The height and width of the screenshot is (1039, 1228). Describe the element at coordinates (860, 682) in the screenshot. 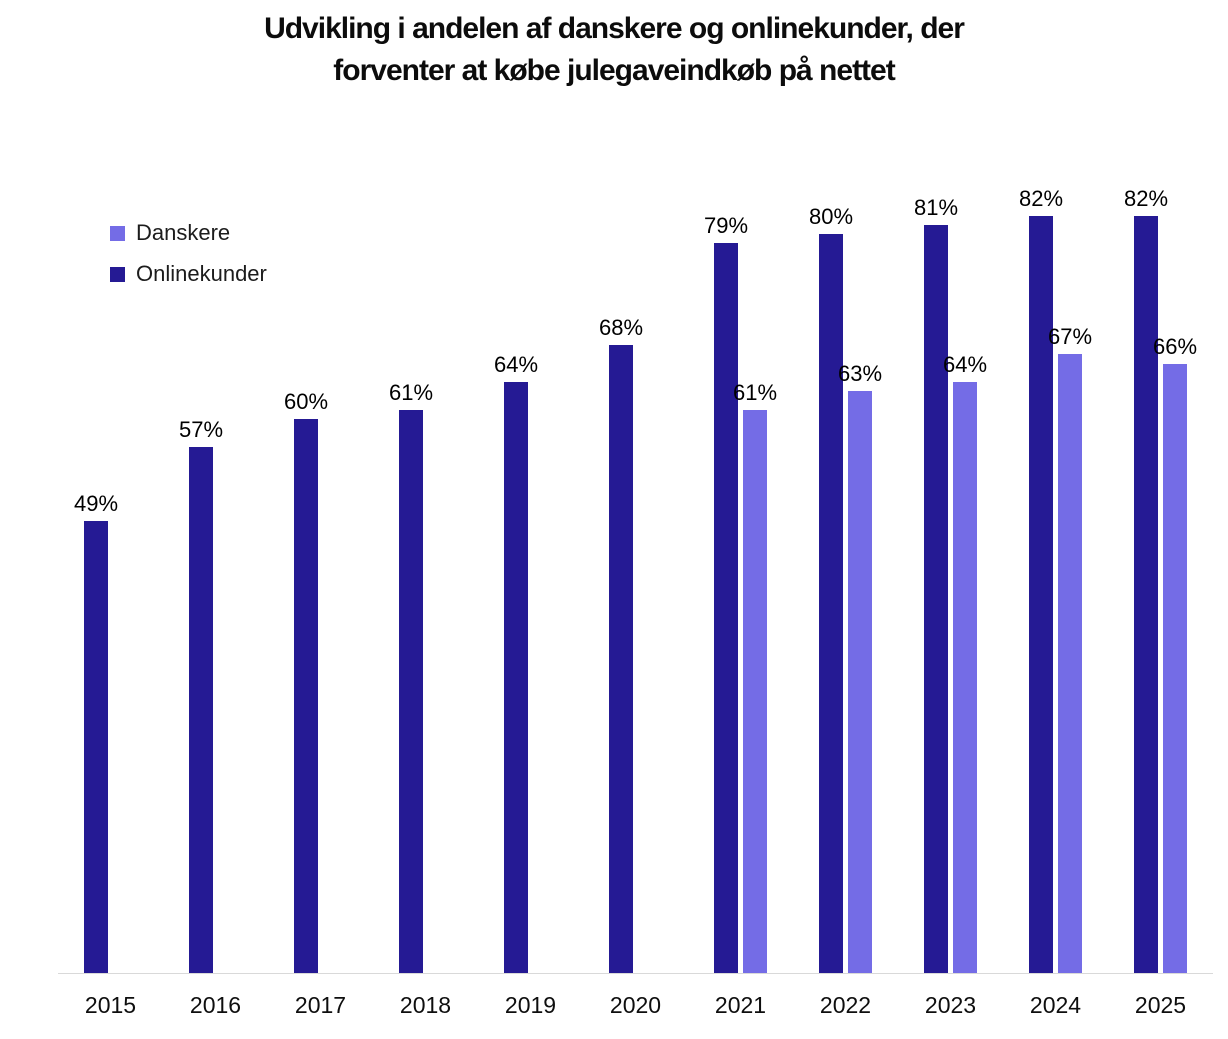

I see `bar-danskere-2022` at that location.